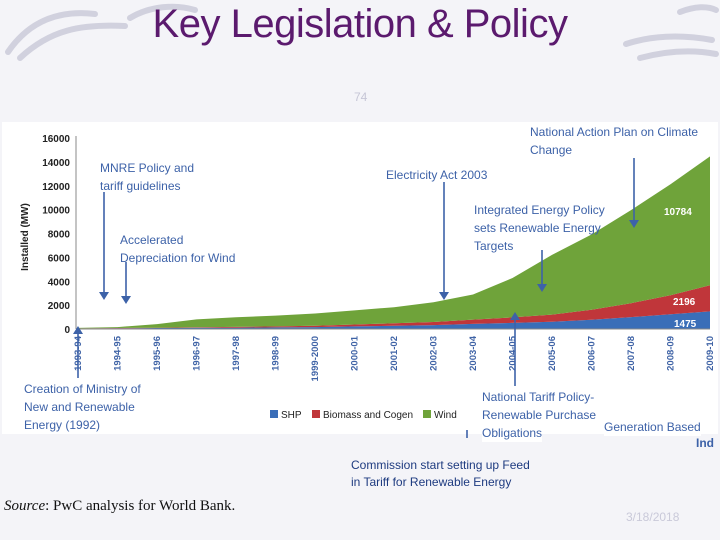 This screenshot has height=540, width=720. What do you see at coordinates (710, 353) in the screenshot?
I see `x-tick-label: 2009-10` at bounding box center [710, 353].